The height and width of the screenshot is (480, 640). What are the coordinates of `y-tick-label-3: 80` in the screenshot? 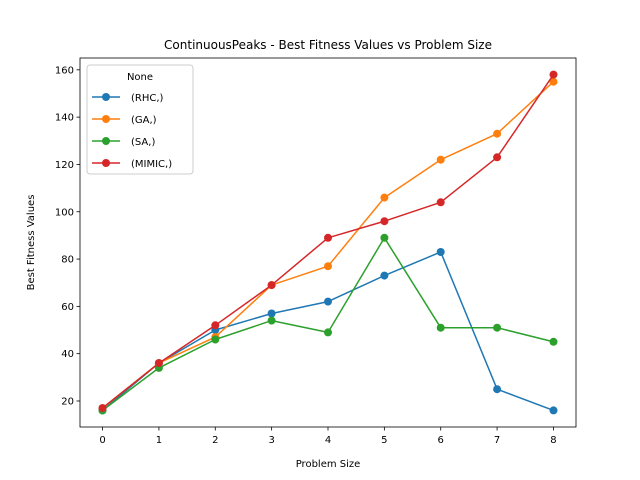 It's located at (67, 260).